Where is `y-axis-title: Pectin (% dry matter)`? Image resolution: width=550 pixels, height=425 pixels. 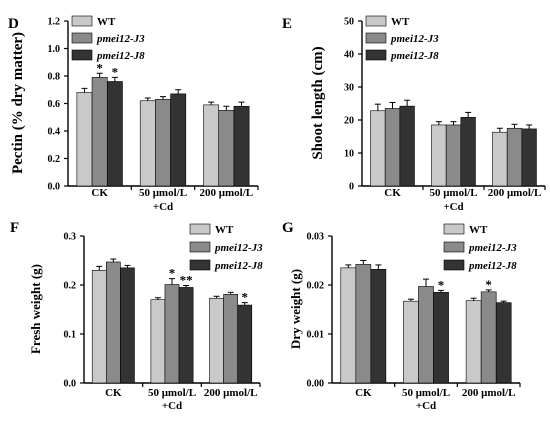 y-axis-title: Pectin (% dry matter) is located at coordinates (18, 103).